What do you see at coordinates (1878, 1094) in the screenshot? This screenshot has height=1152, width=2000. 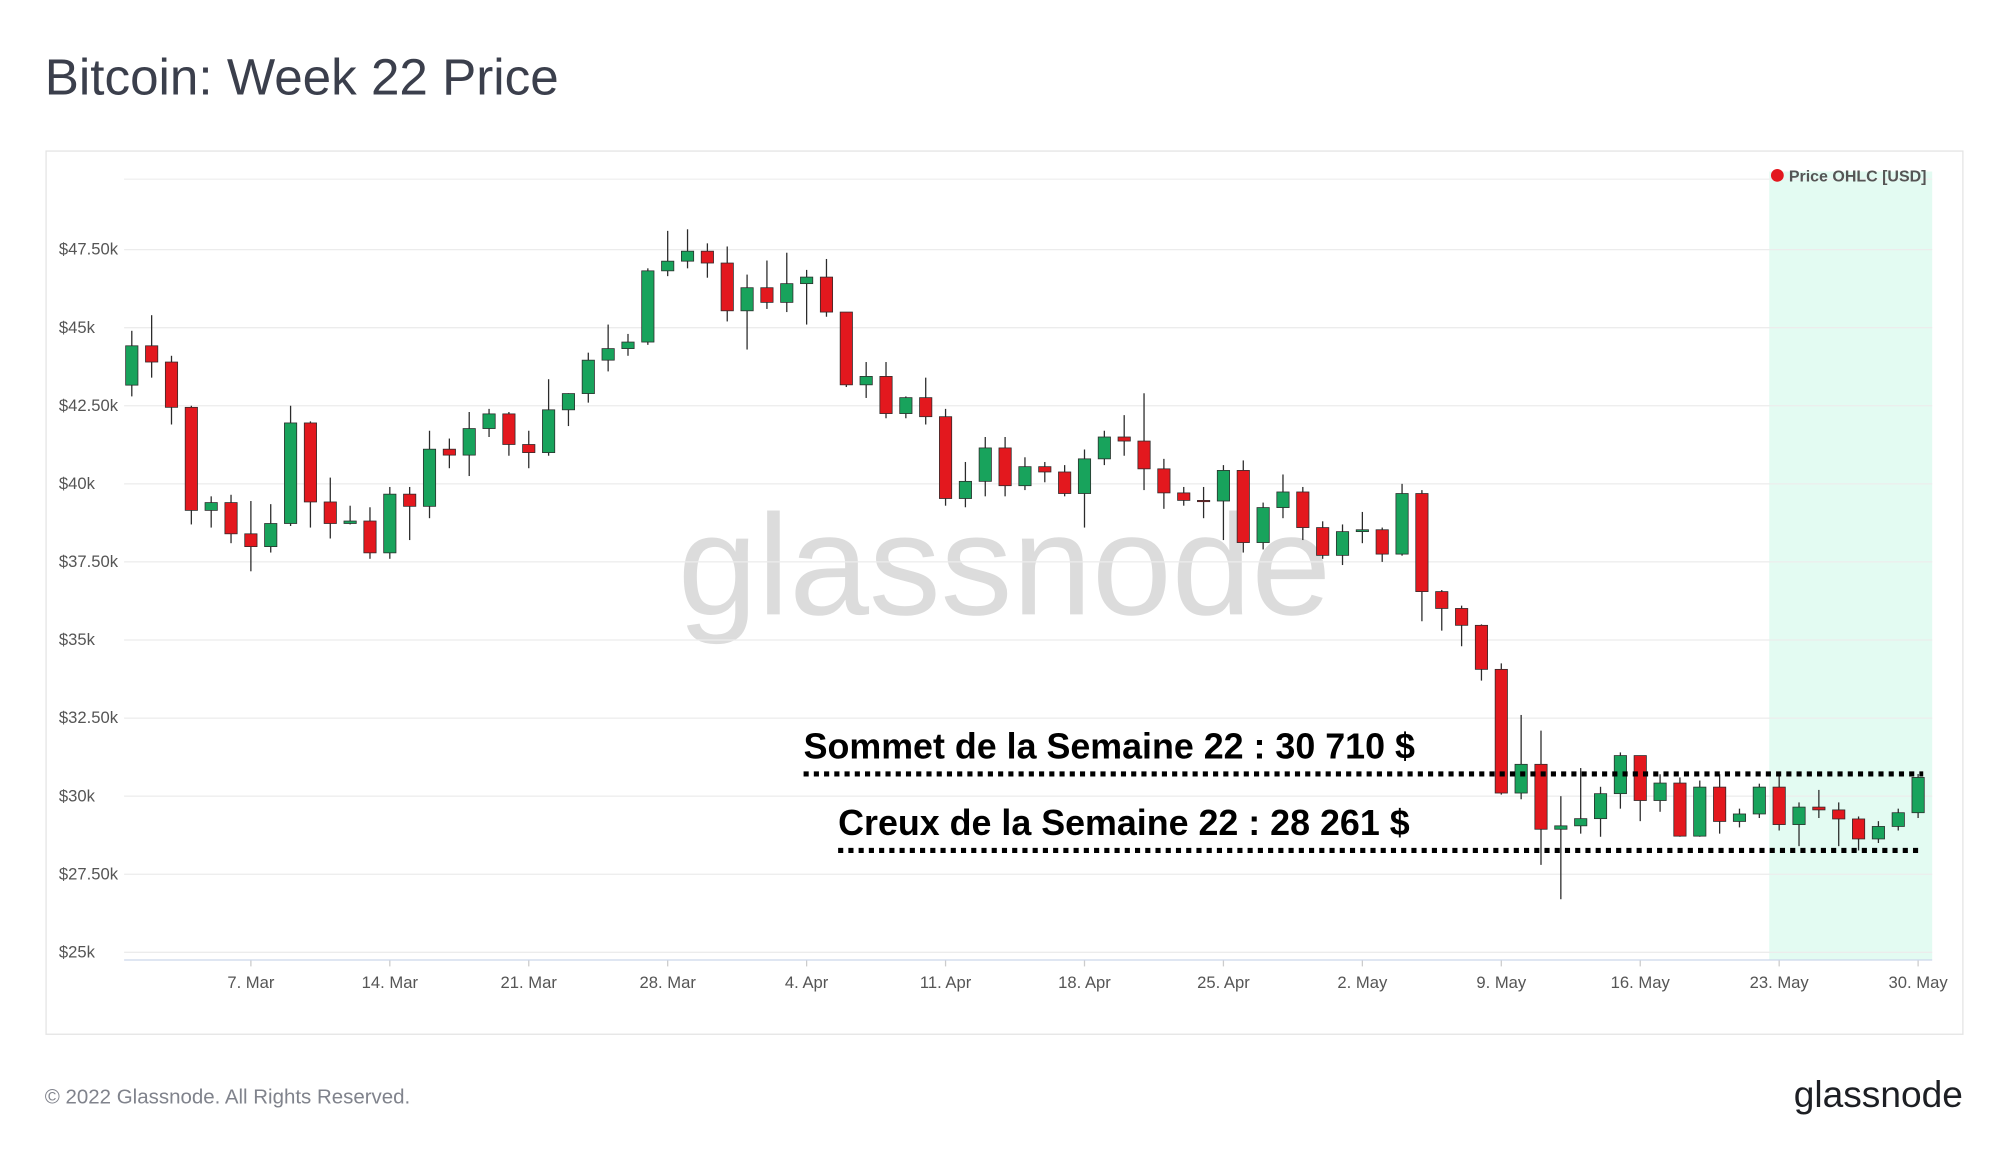 I see `logo: glassnode` at bounding box center [1878, 1094].